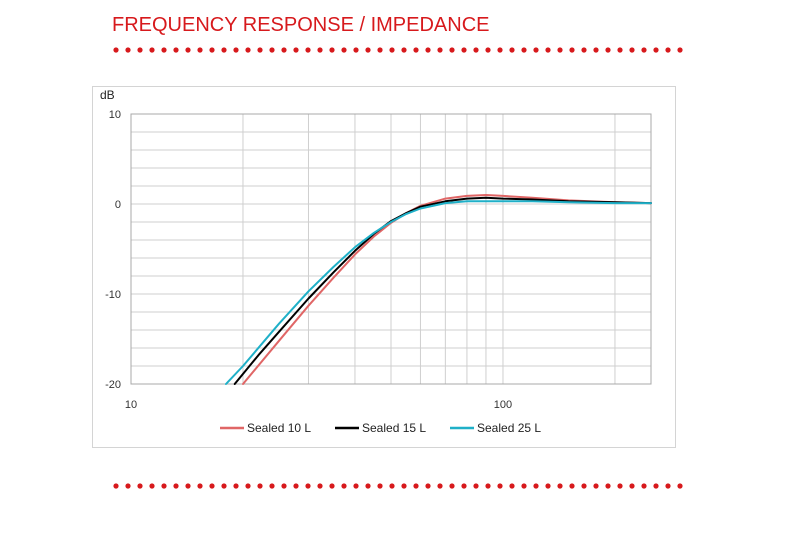  Describe the element at coordinates (394, 428) in the screenshot. I see `legend-label-2: Sealed 15 L` at that location.